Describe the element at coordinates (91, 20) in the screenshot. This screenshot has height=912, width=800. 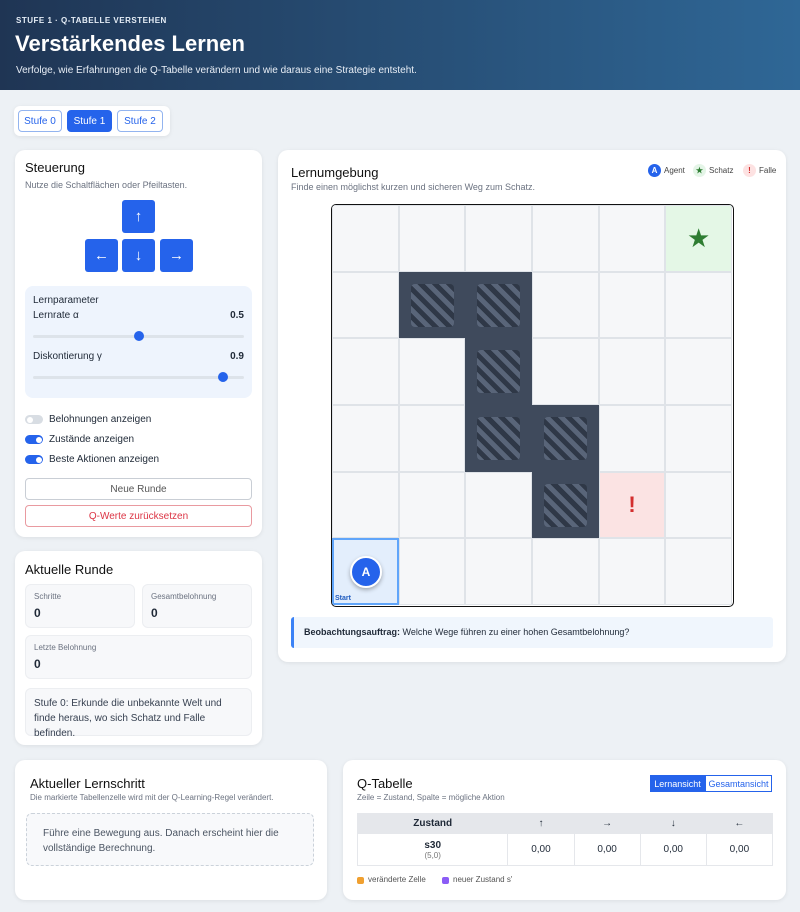
I see `eyebrow: STUFE 1 · Q-TABELLE VERSTEHEN` at that location.